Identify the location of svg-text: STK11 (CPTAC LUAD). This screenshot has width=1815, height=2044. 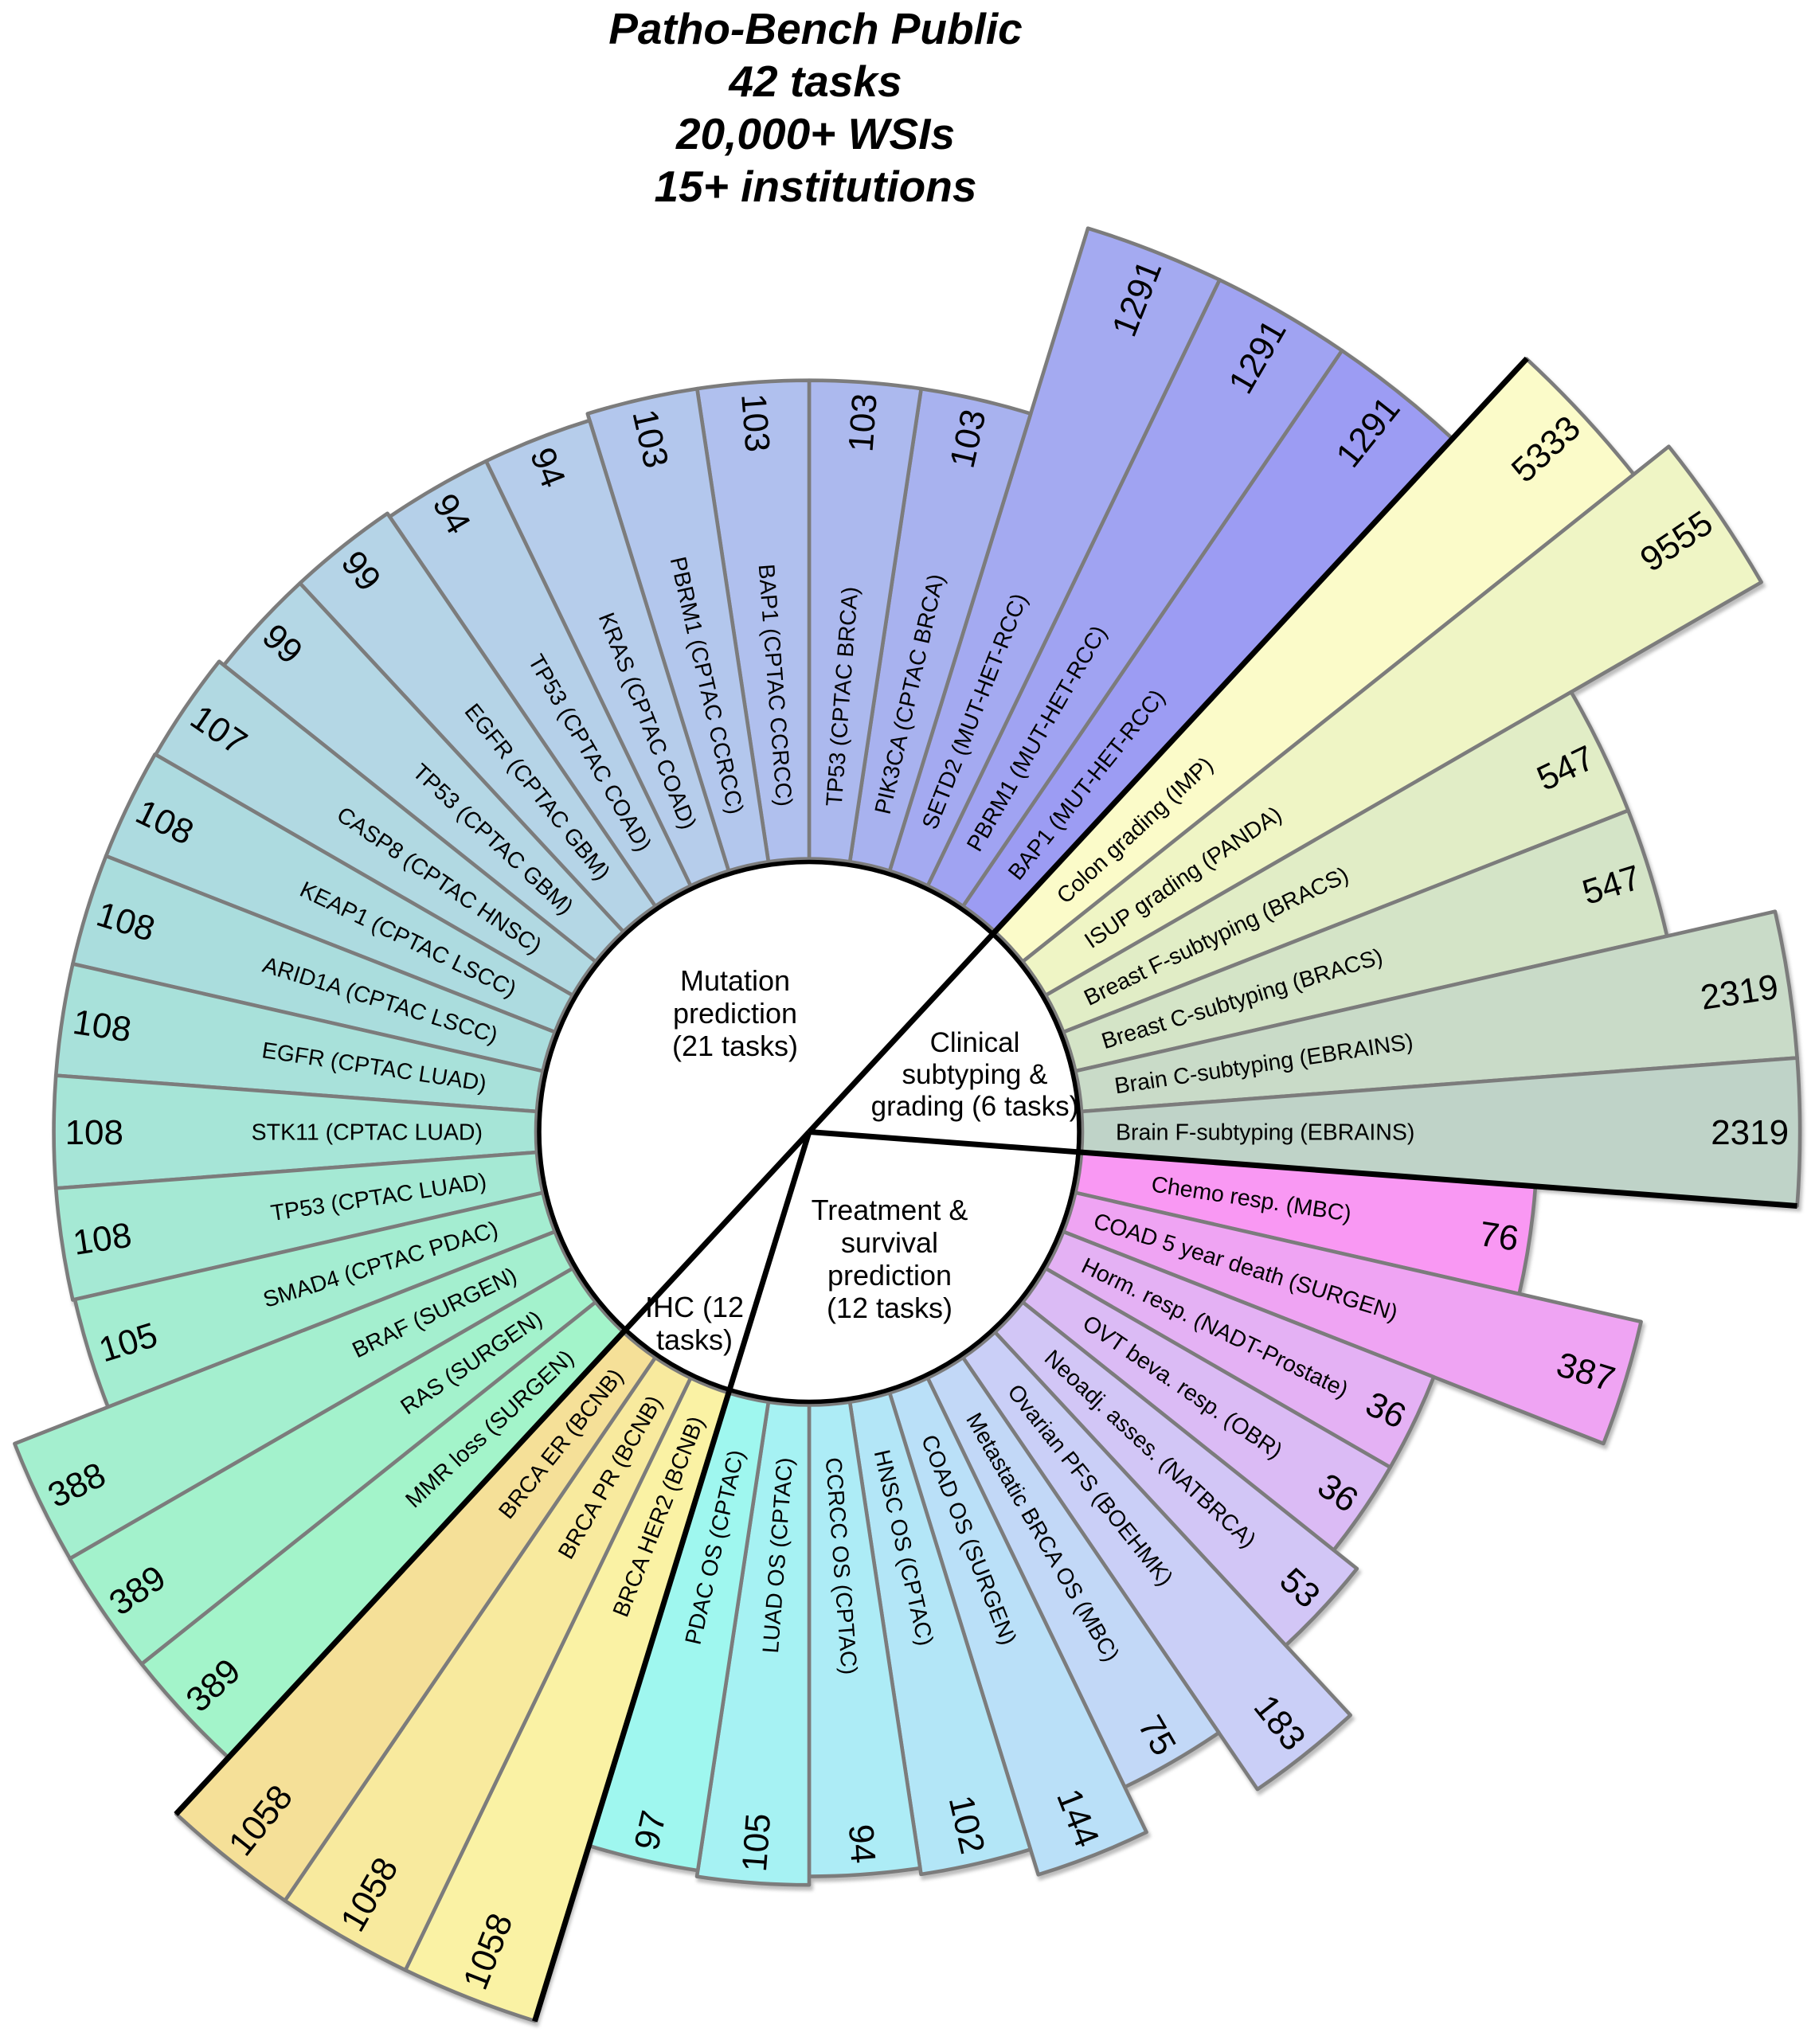
(368, 1132).